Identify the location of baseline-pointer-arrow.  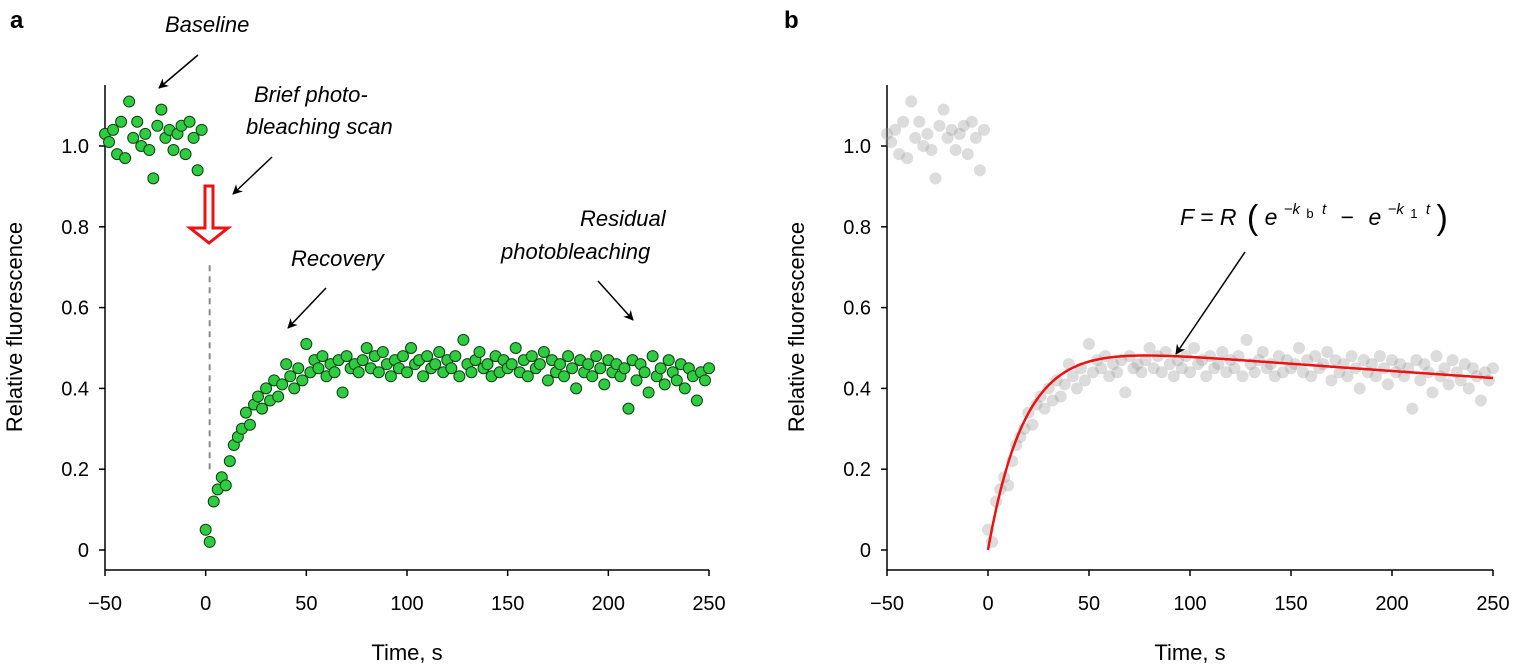
(178, 71).